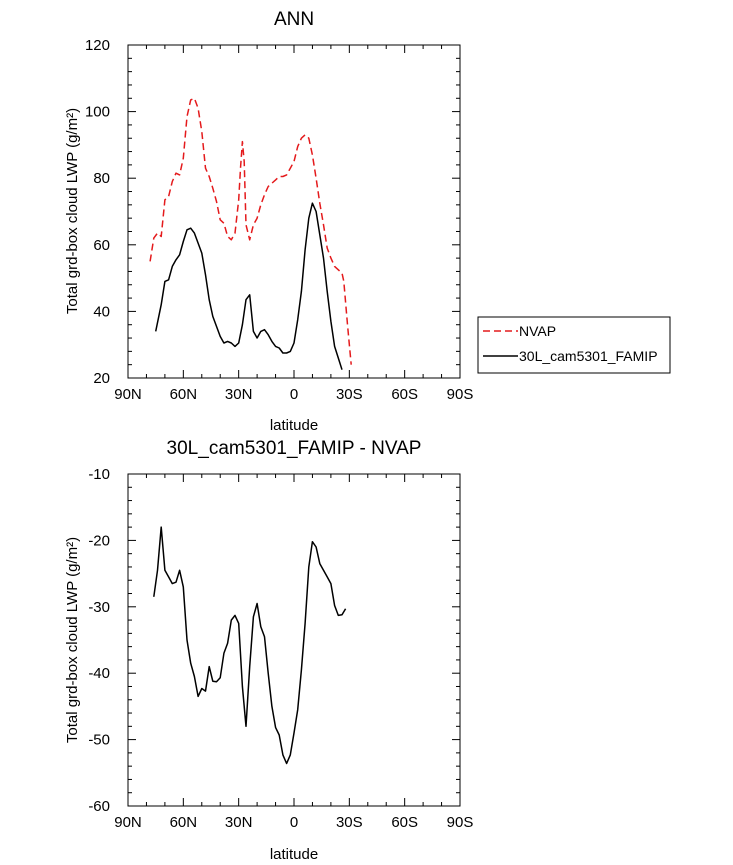 Image resolution: width=733 pixels, height=865 pixels. Describe the element at coordinates (99, 607) in the screenshot. I see `y-tick-label: -30` at that location.